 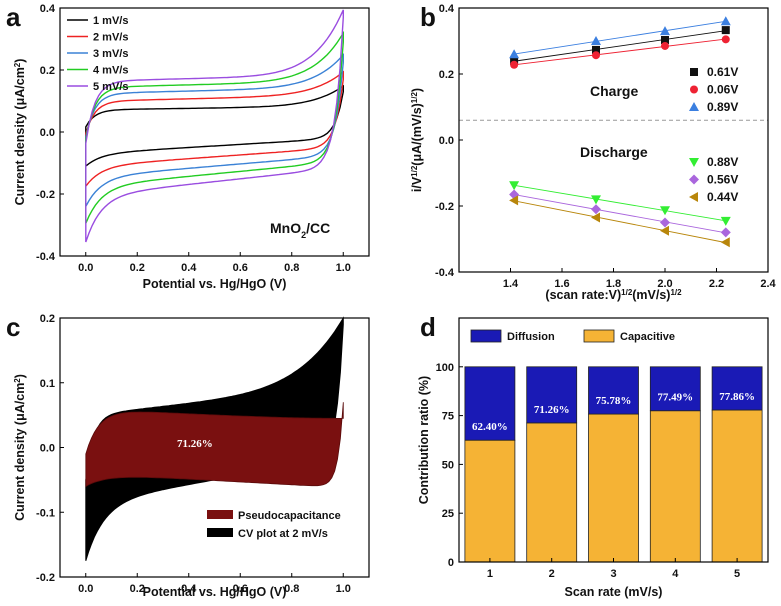 What do you see at coordinates (13, 17) in the screenshot?
I see `panel-a-letter: a` at bounding box center [13, 17].